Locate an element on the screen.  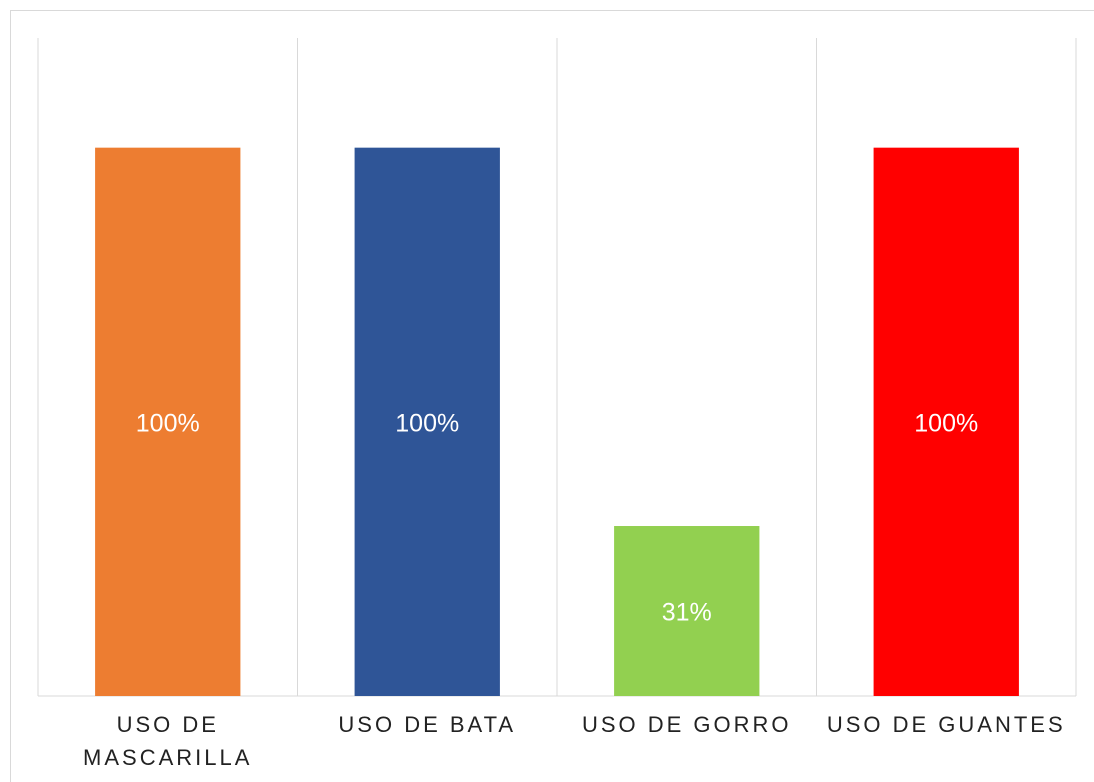
data-label: 31% is located at coordinates (687, 613).